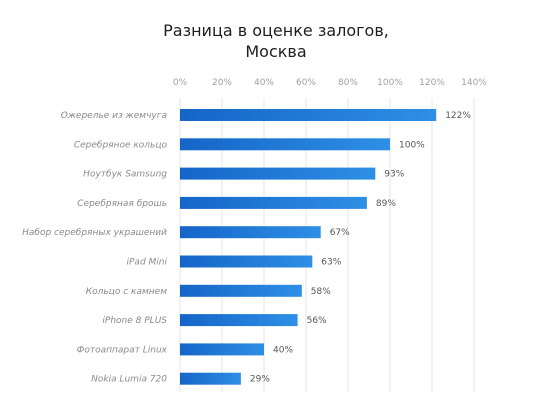 The image size is (552, 412). Describe the element at coordinates (122, 350) in the screenshot. I see `category-label: Фотоаппарат Linux` at that location.